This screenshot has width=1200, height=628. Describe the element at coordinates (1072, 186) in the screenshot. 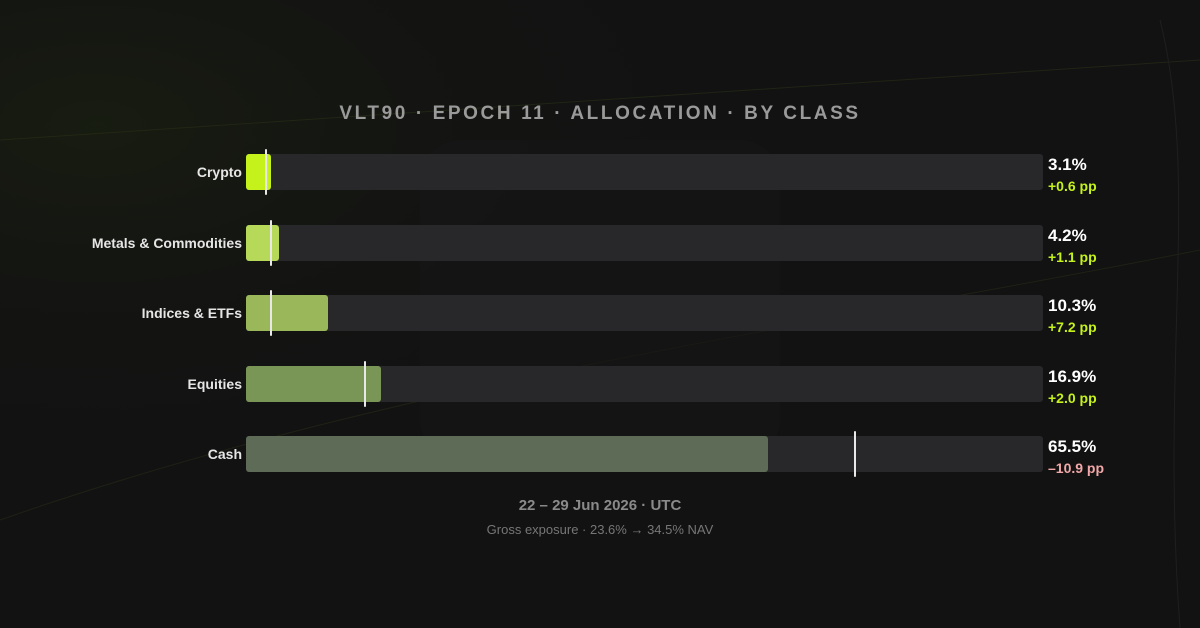

I see `delta-label: +0.6 pp` at that location.